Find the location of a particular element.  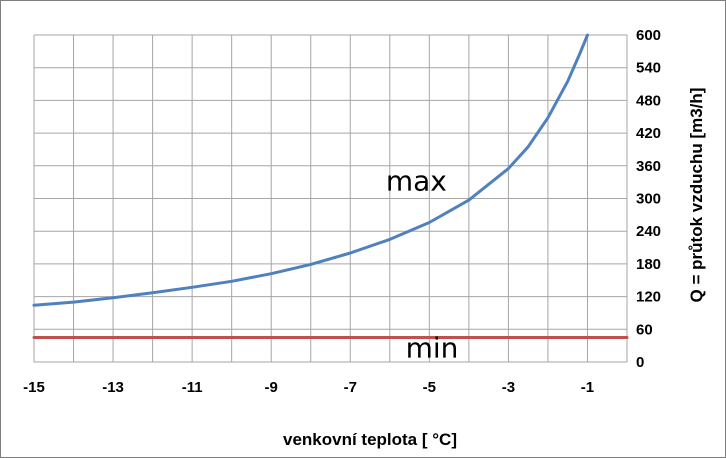

x-tick-label: -15 is located at coordinates (34, 387).